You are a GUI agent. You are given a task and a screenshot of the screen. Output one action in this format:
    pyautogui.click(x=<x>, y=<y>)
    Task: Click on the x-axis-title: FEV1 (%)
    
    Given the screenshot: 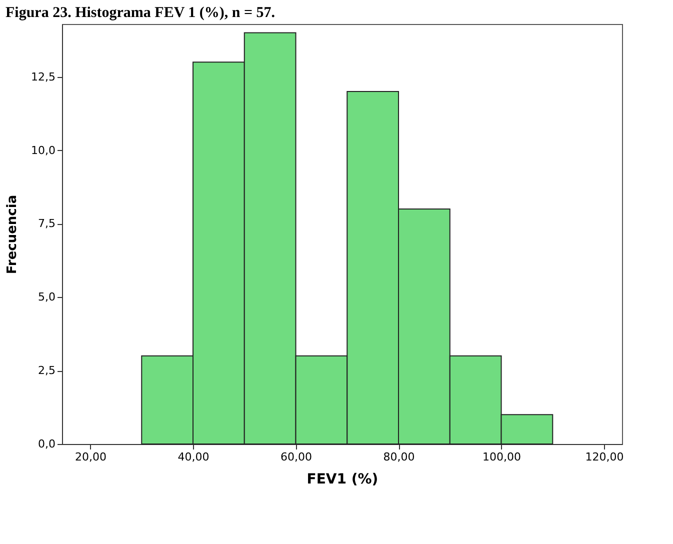 What is the action you would take?
    pyautogui.click(x=342, y=480)
    